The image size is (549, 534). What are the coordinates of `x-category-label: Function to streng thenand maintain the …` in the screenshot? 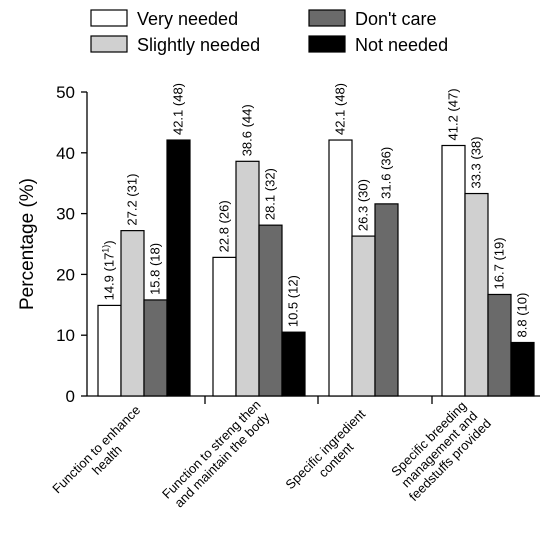 It's located at (216, 454).